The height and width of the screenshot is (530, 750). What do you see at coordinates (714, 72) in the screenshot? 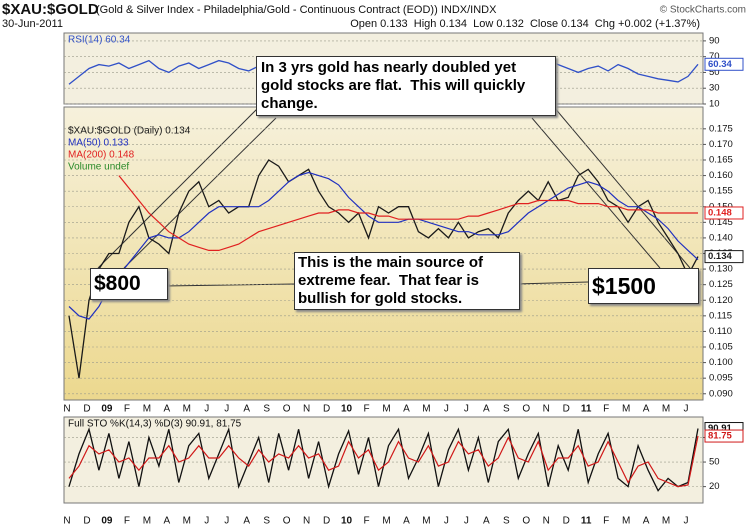
I see `y-tick-label: 50` at bounding box center [714, 72].